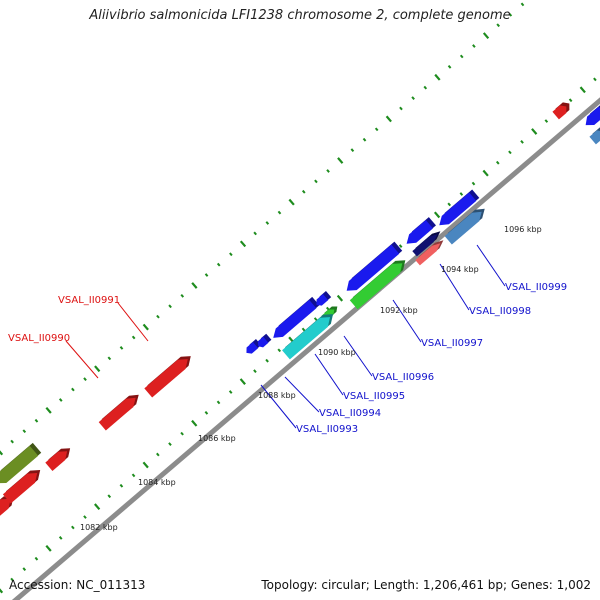 This screenshot has width=600, height=600. I want to click on gene-label: VSAL_II0999, so click(536, 287).